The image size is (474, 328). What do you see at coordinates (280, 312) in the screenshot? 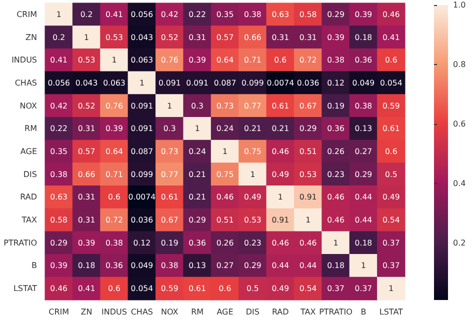
I see `x-tick-label: RAD` at bounding box center [280, 312].